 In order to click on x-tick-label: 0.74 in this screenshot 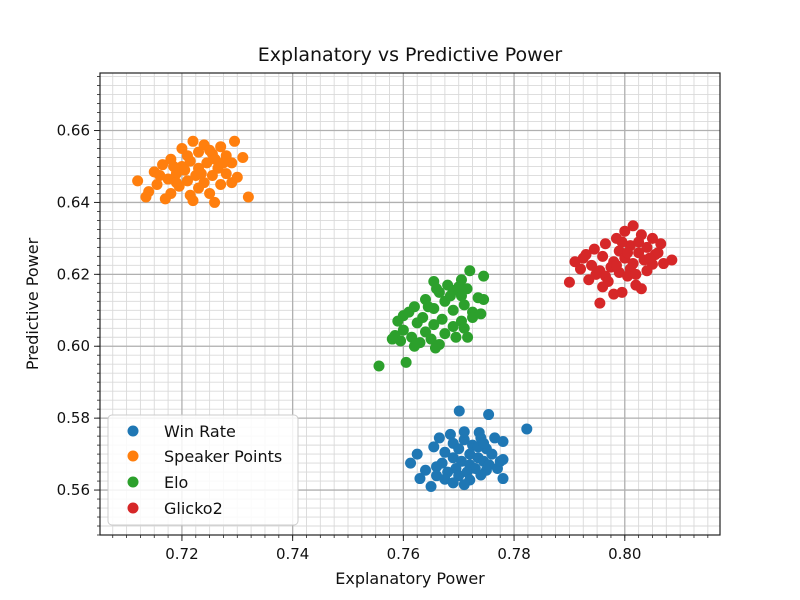, I will do `click(292, 554)`.